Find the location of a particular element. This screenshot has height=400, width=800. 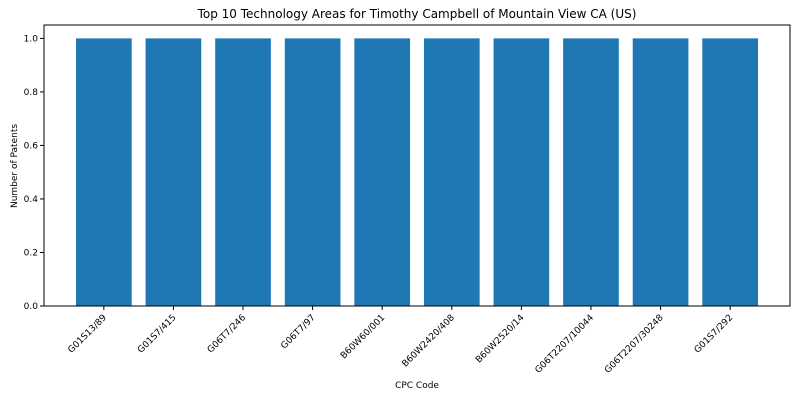

bar-B60W60/001 is located at coordinates (382, 172).